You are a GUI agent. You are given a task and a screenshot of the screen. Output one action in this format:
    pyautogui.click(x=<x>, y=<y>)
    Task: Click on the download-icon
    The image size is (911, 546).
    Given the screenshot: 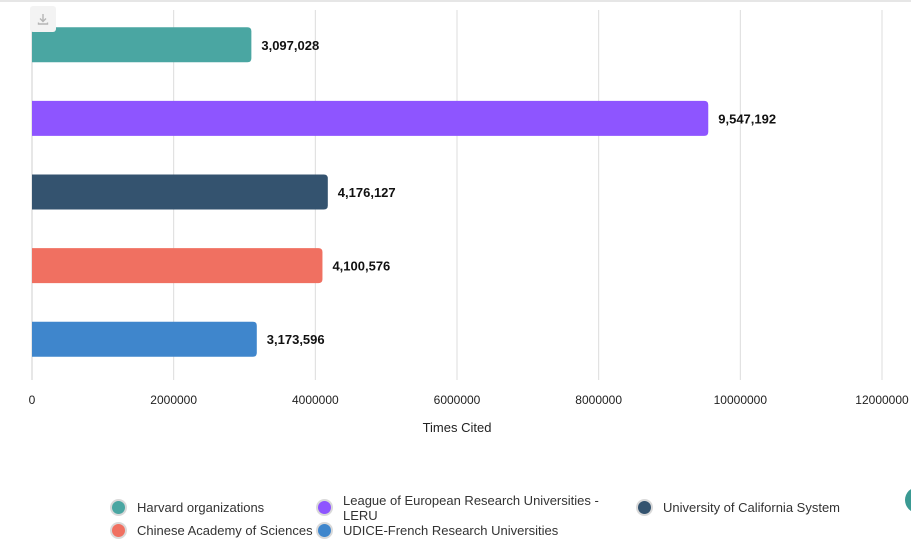 What is the action you would take?
    pyautogui.click(x=43, y=19)
    